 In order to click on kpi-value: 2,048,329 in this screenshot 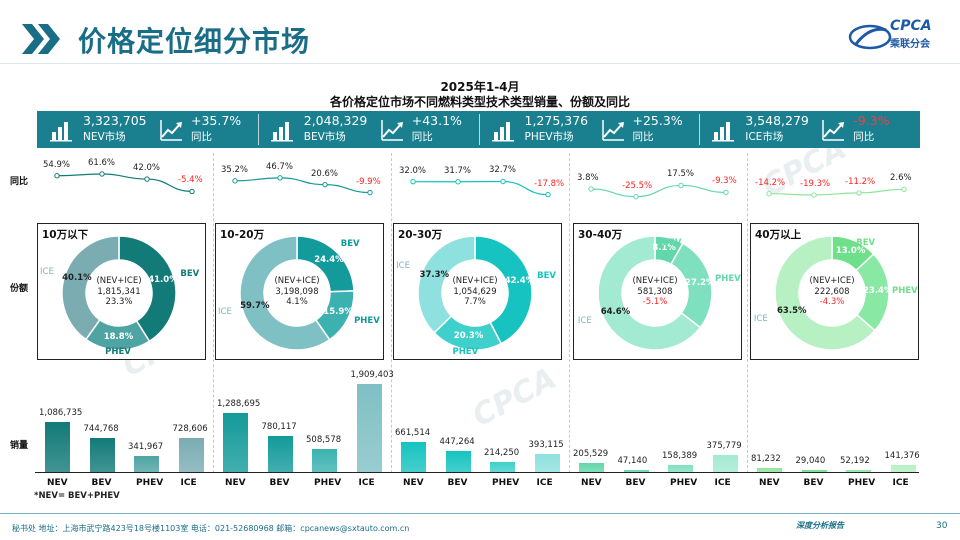, I will do `click(335, 120)`.